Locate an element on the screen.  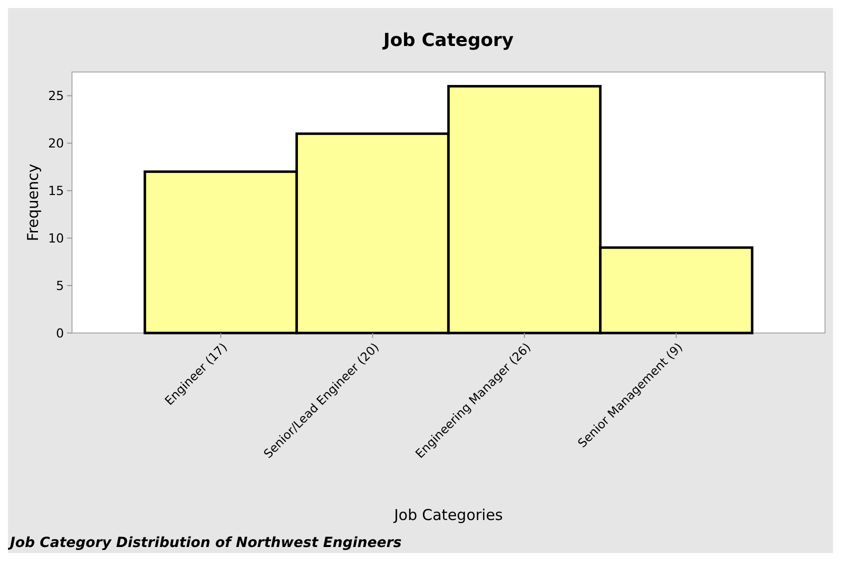
y-tick-label: 5 is located at coordinates (60, 285).